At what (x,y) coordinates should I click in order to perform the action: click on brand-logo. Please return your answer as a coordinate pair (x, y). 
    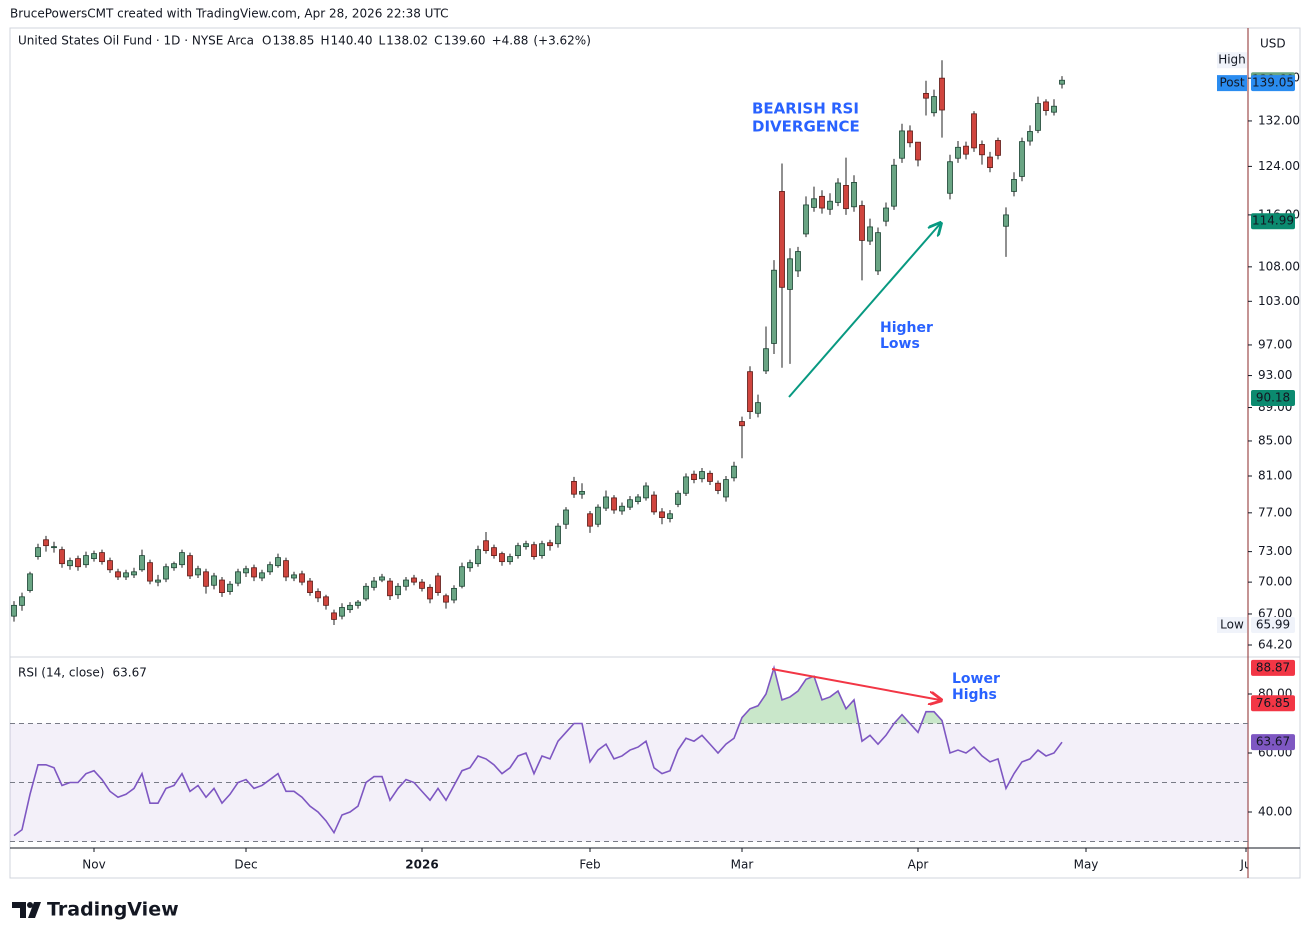
    Looking at the image, I should click on (26, 910).